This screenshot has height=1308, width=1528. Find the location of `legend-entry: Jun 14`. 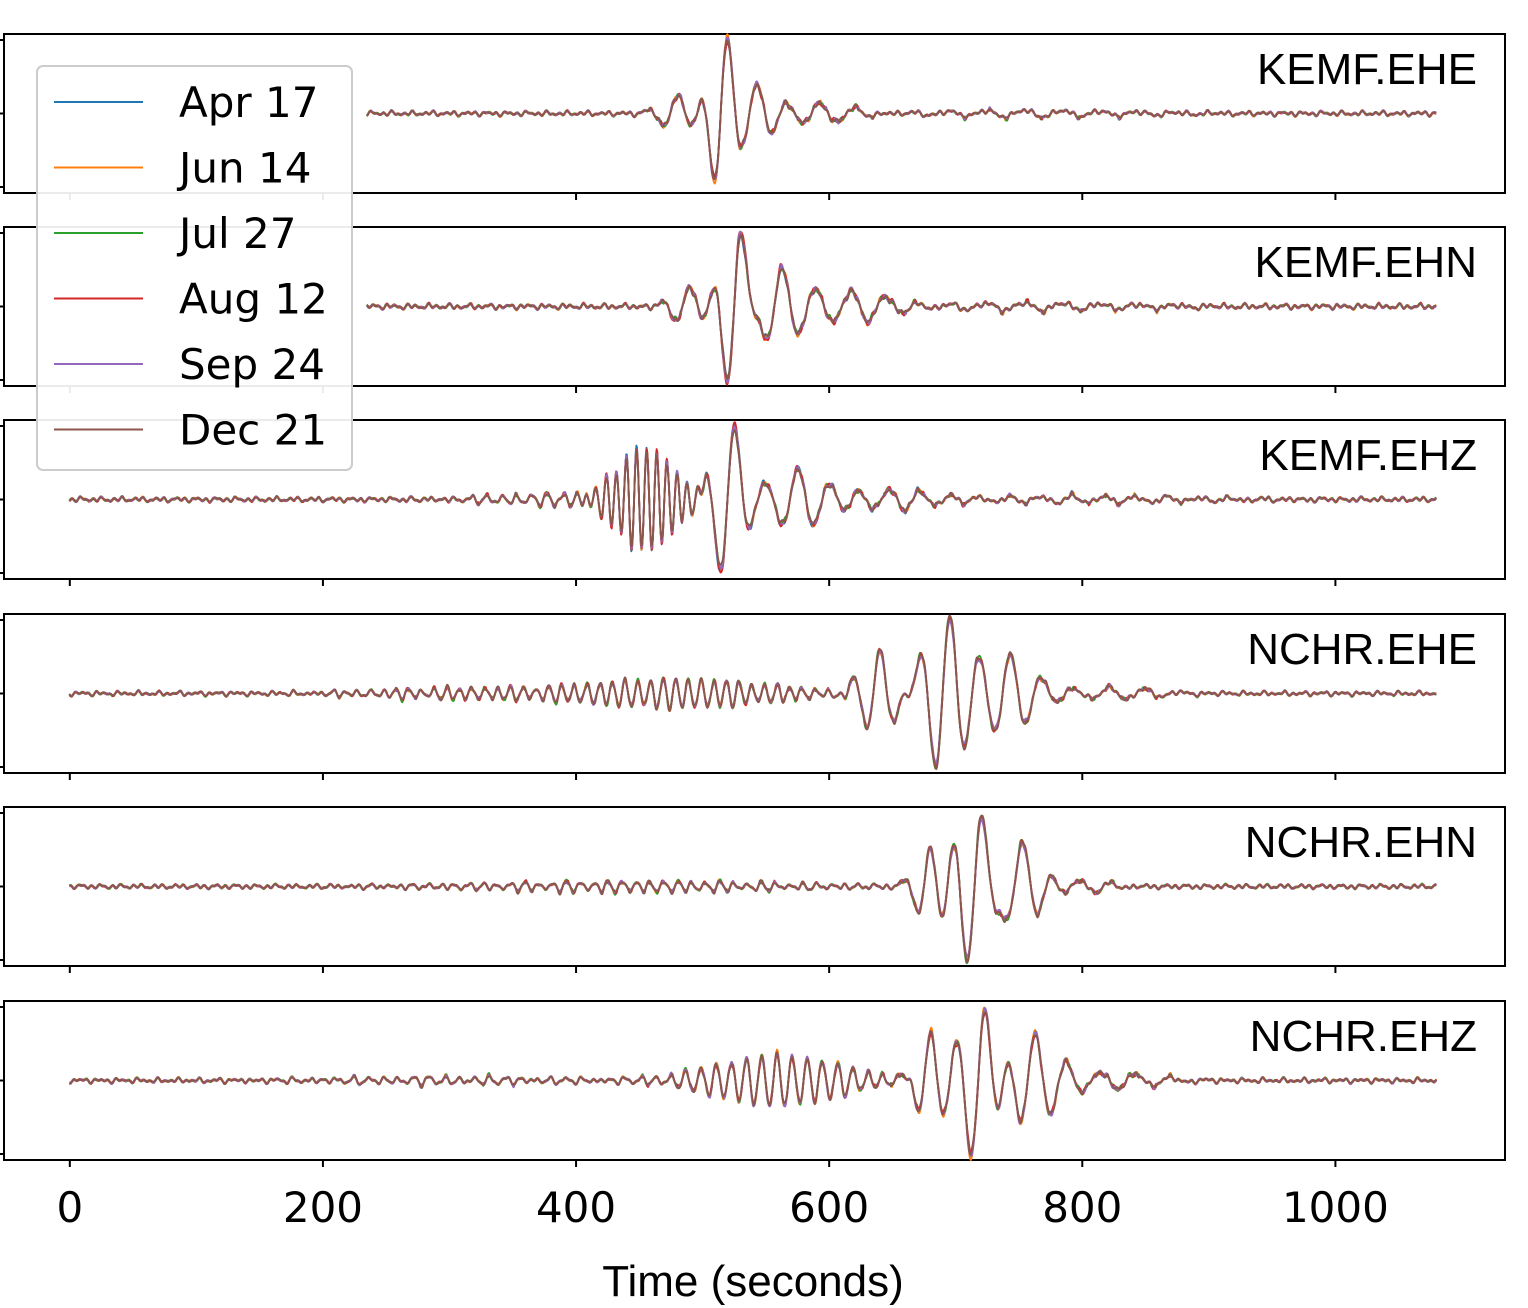

legend-entry: Jun 14 is located at coordinates (182, 168).